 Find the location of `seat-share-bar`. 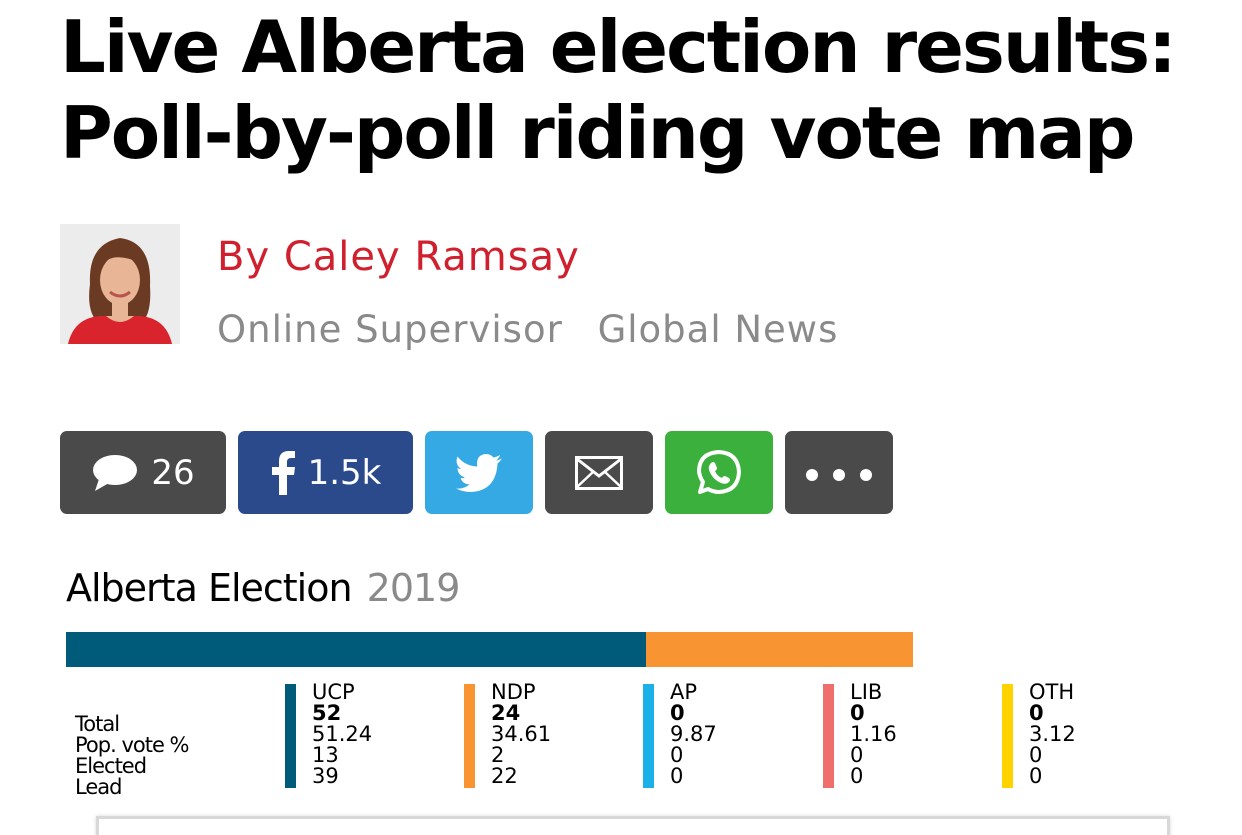

seat-share-bar is located at coordinates (551, 649).